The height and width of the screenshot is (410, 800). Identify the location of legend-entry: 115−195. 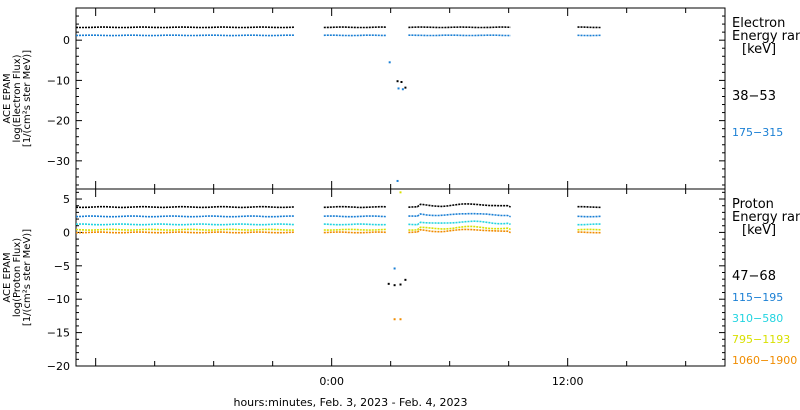
(757, 297).